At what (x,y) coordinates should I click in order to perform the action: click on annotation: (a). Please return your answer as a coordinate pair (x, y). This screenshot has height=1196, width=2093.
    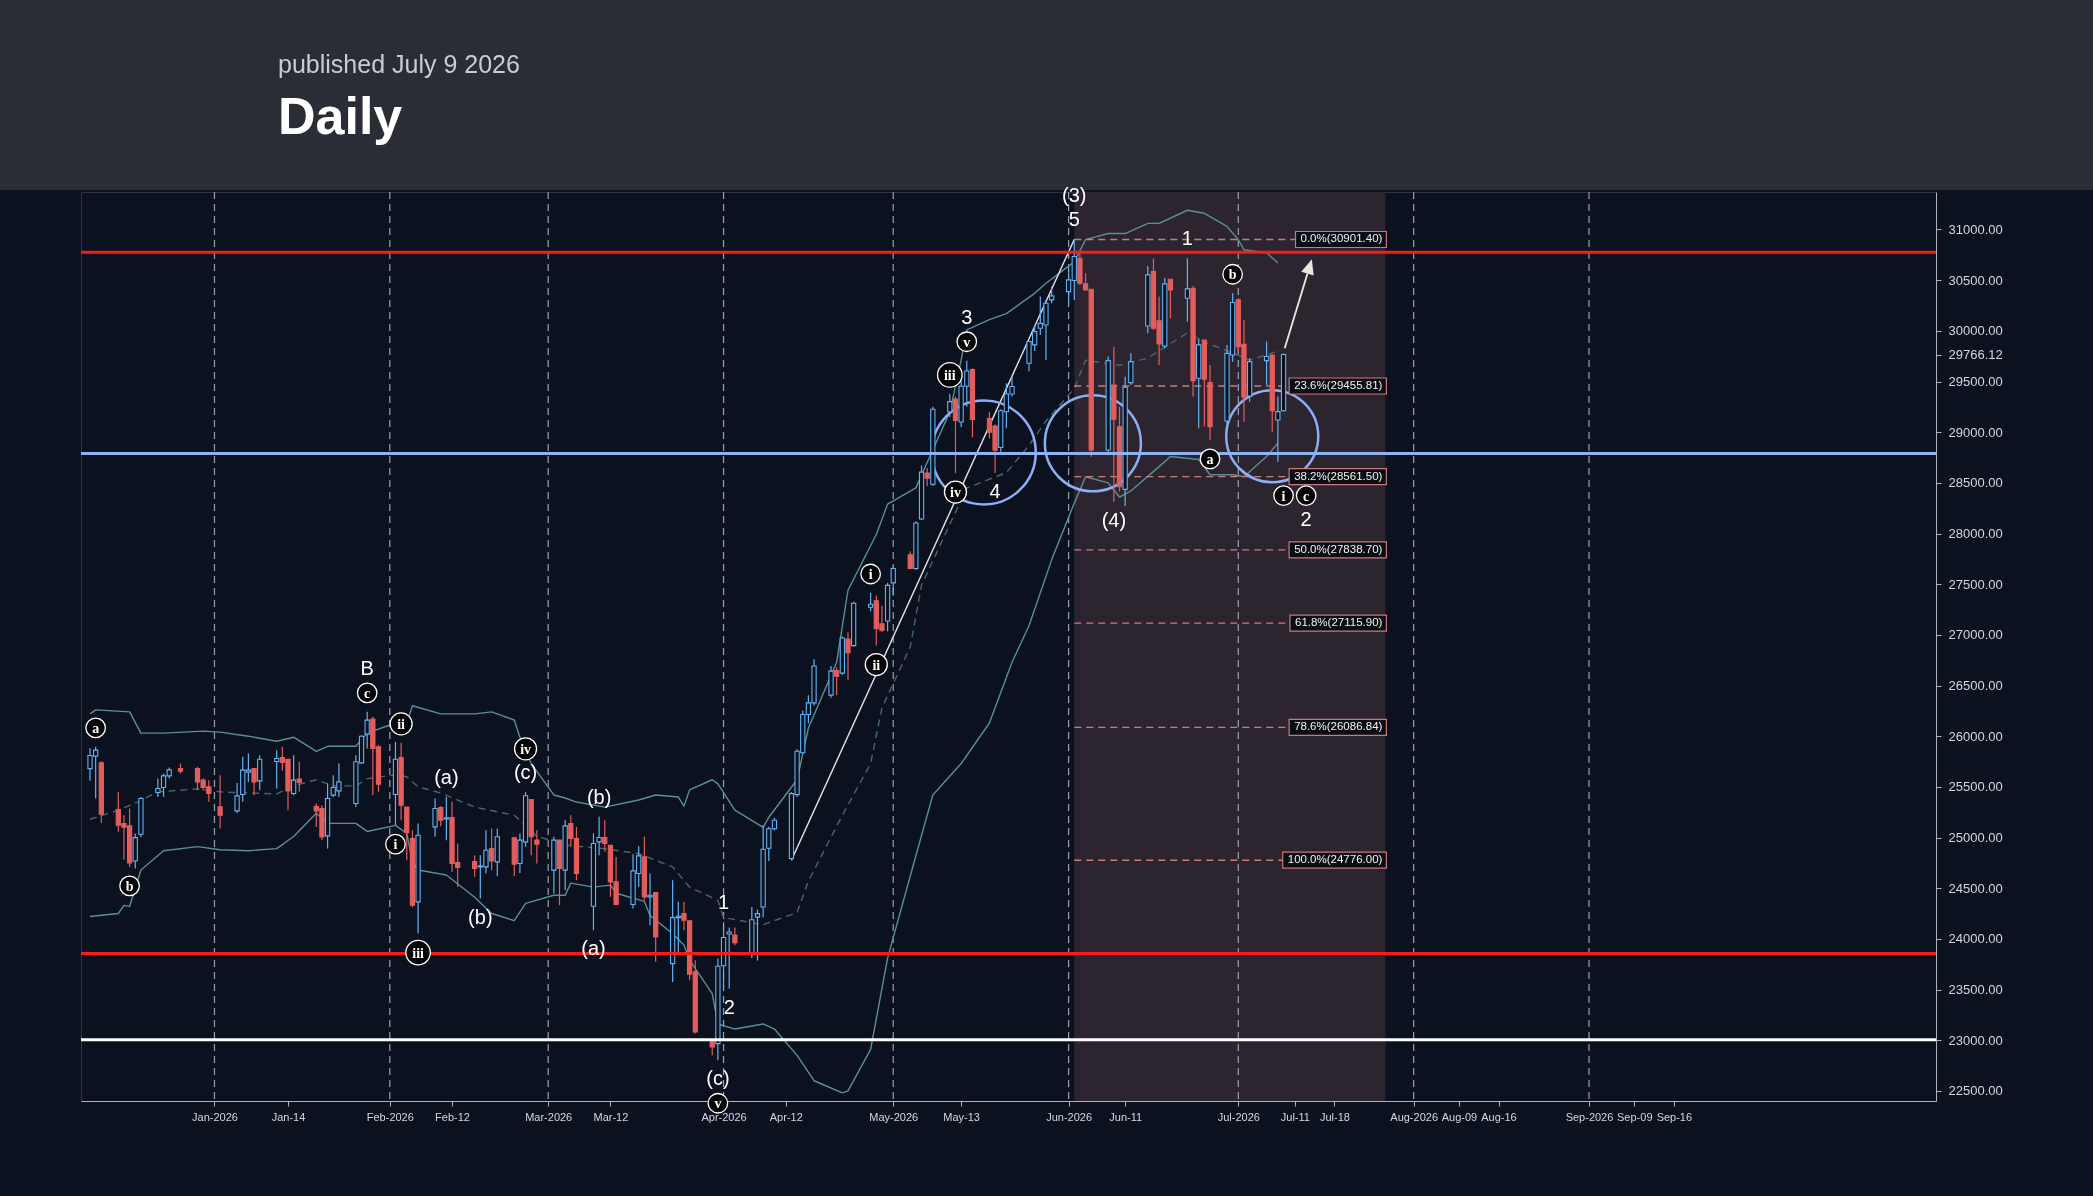
    Looking at the image, I should click on (446, 776).